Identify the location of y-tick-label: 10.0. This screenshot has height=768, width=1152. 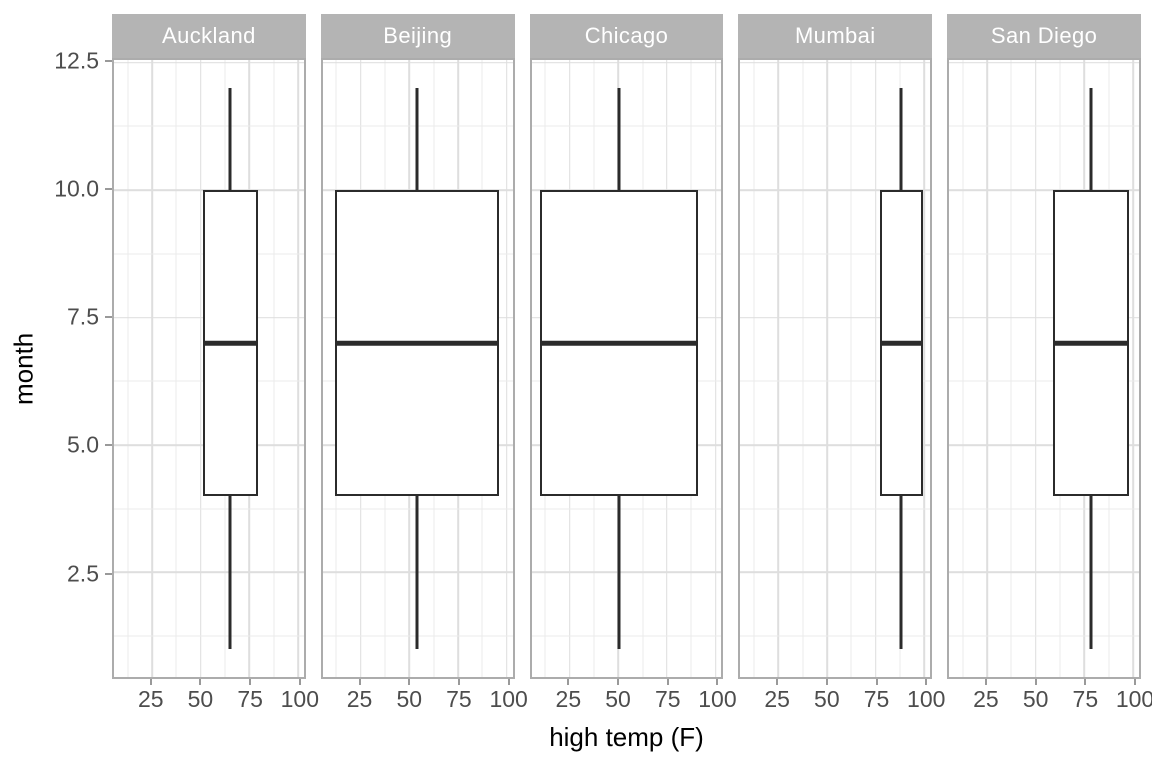
(76, 188).